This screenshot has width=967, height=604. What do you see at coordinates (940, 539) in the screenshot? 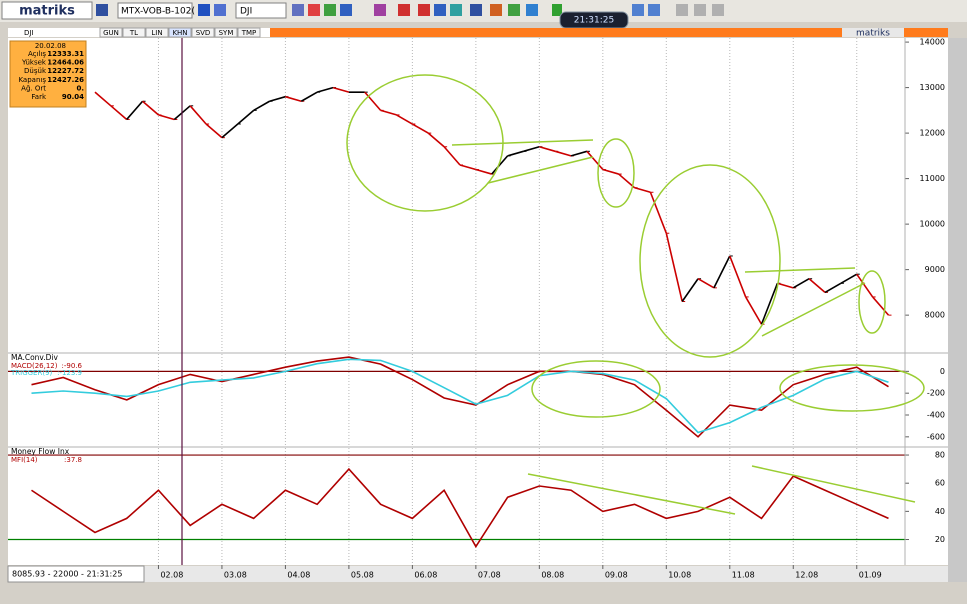
I see `y-tick-label: 20` at bounding box center [940, 539].